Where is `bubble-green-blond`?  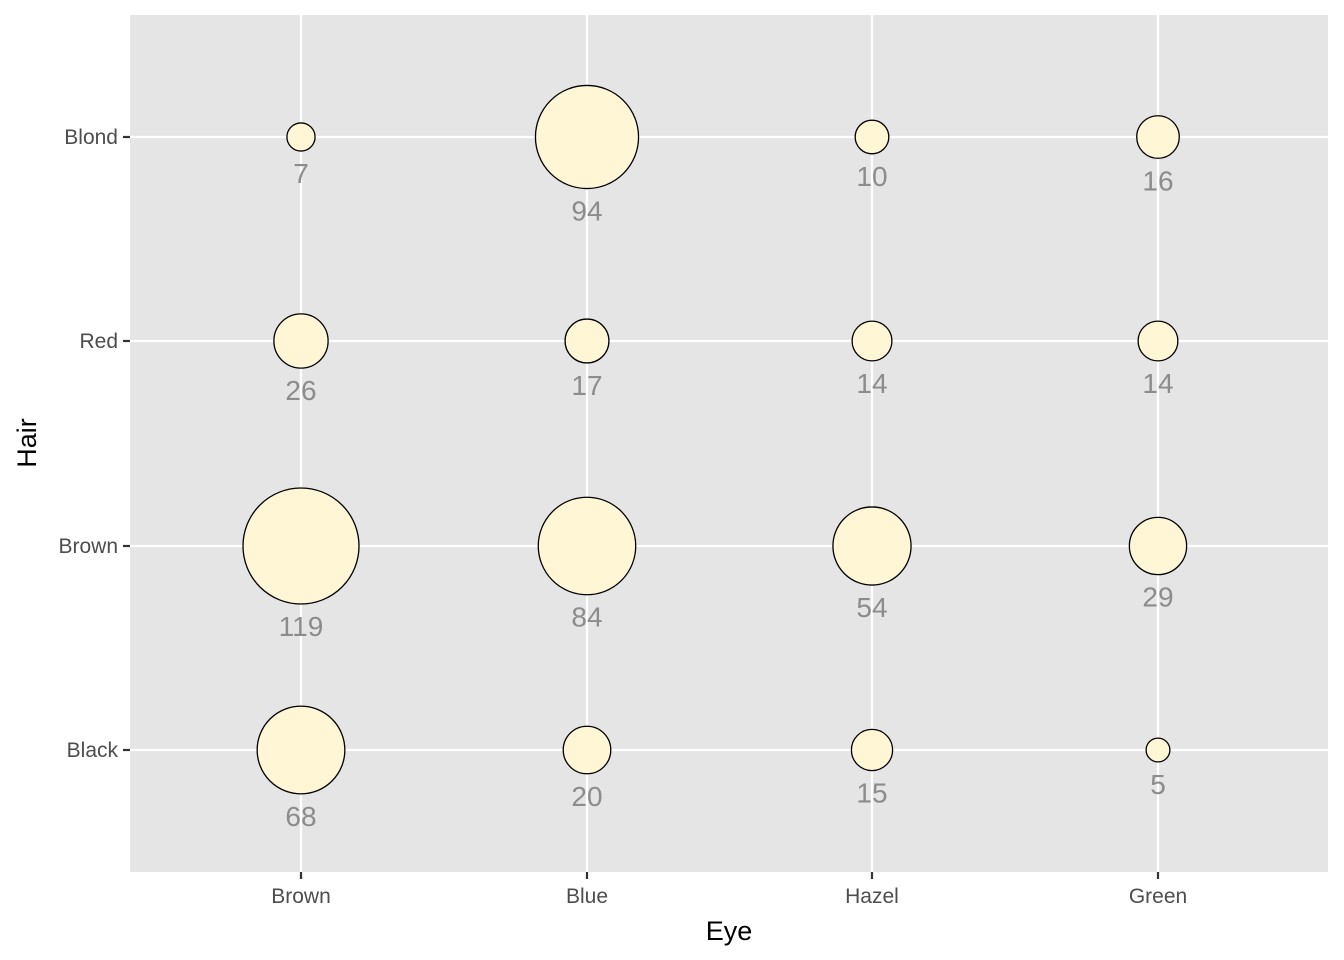
bubble-green-blond is located at coordinates (1158, 137).